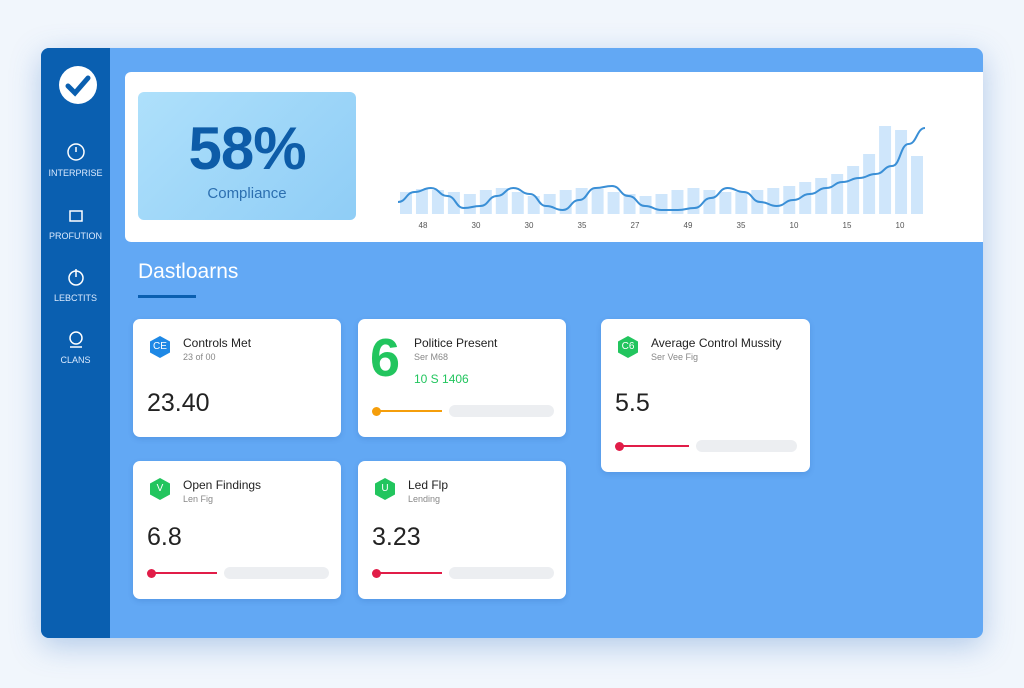 The height and width of the screenshot is (688, 1024). Describe the element at coordinates (385, 358) in the screenshot. I see `badge-number: 6` at that location.